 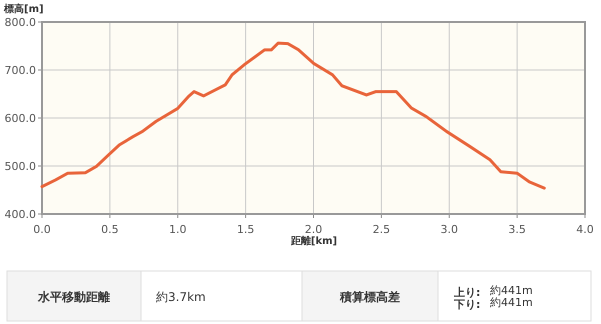 What do you see at coordinates (517, 229) in the screenshot?
I see `x-tick-label: 3.5` at bounding box center [517, 229].